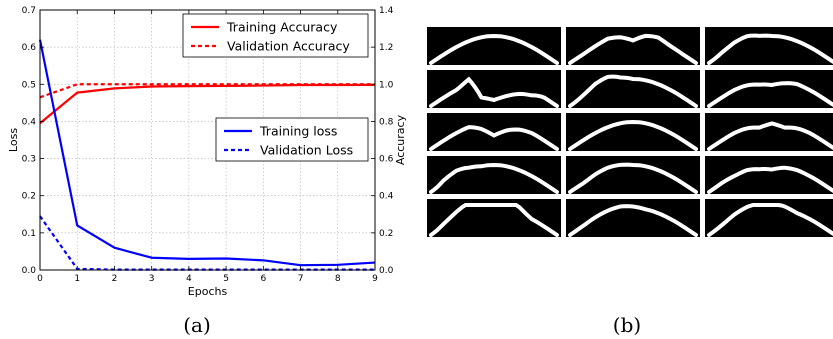 This screenshot has width=833, height=339. What do you see at coordinates (29, 160) in the screenshot?
I see `y-tick-label: 0.3` at bounding box center [29, 160].